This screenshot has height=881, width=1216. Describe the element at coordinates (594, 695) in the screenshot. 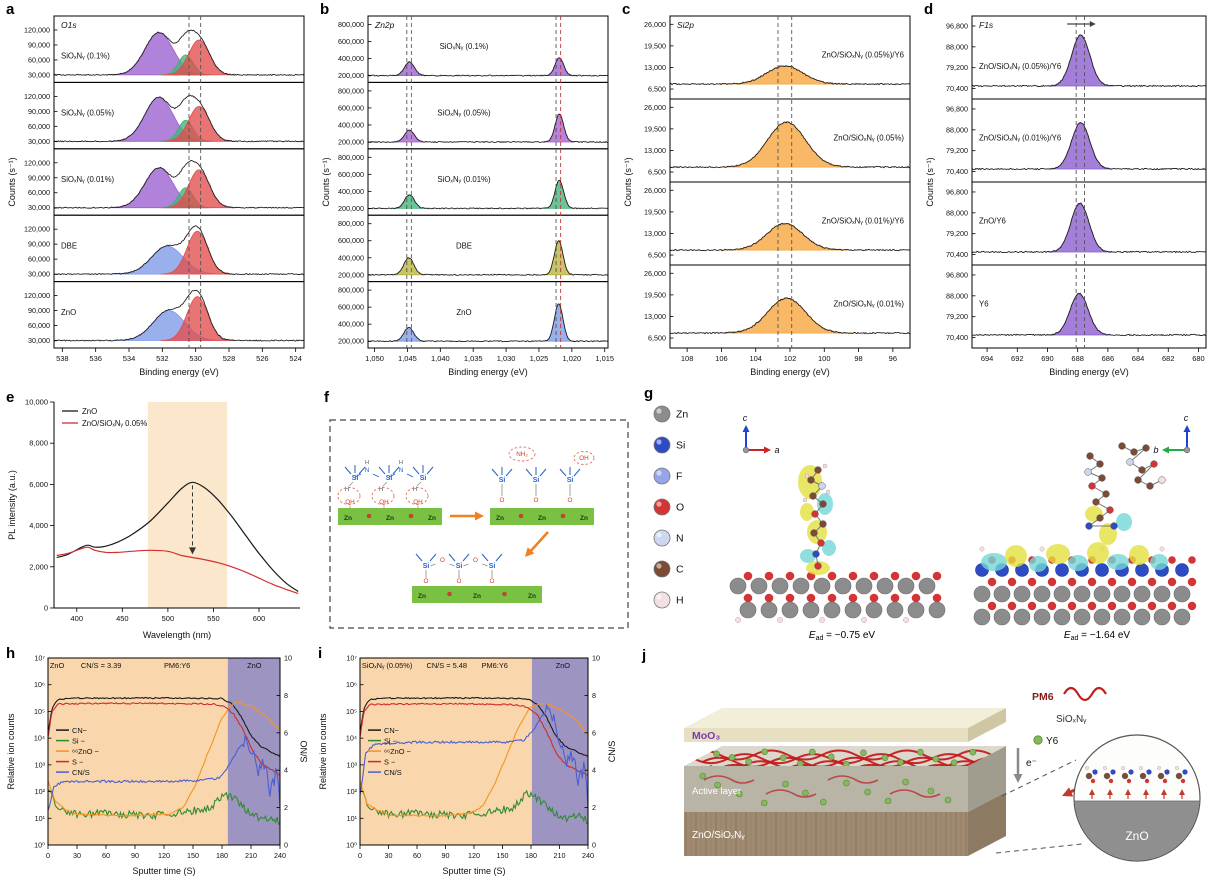

I see `rtick-label: 8` at that location.